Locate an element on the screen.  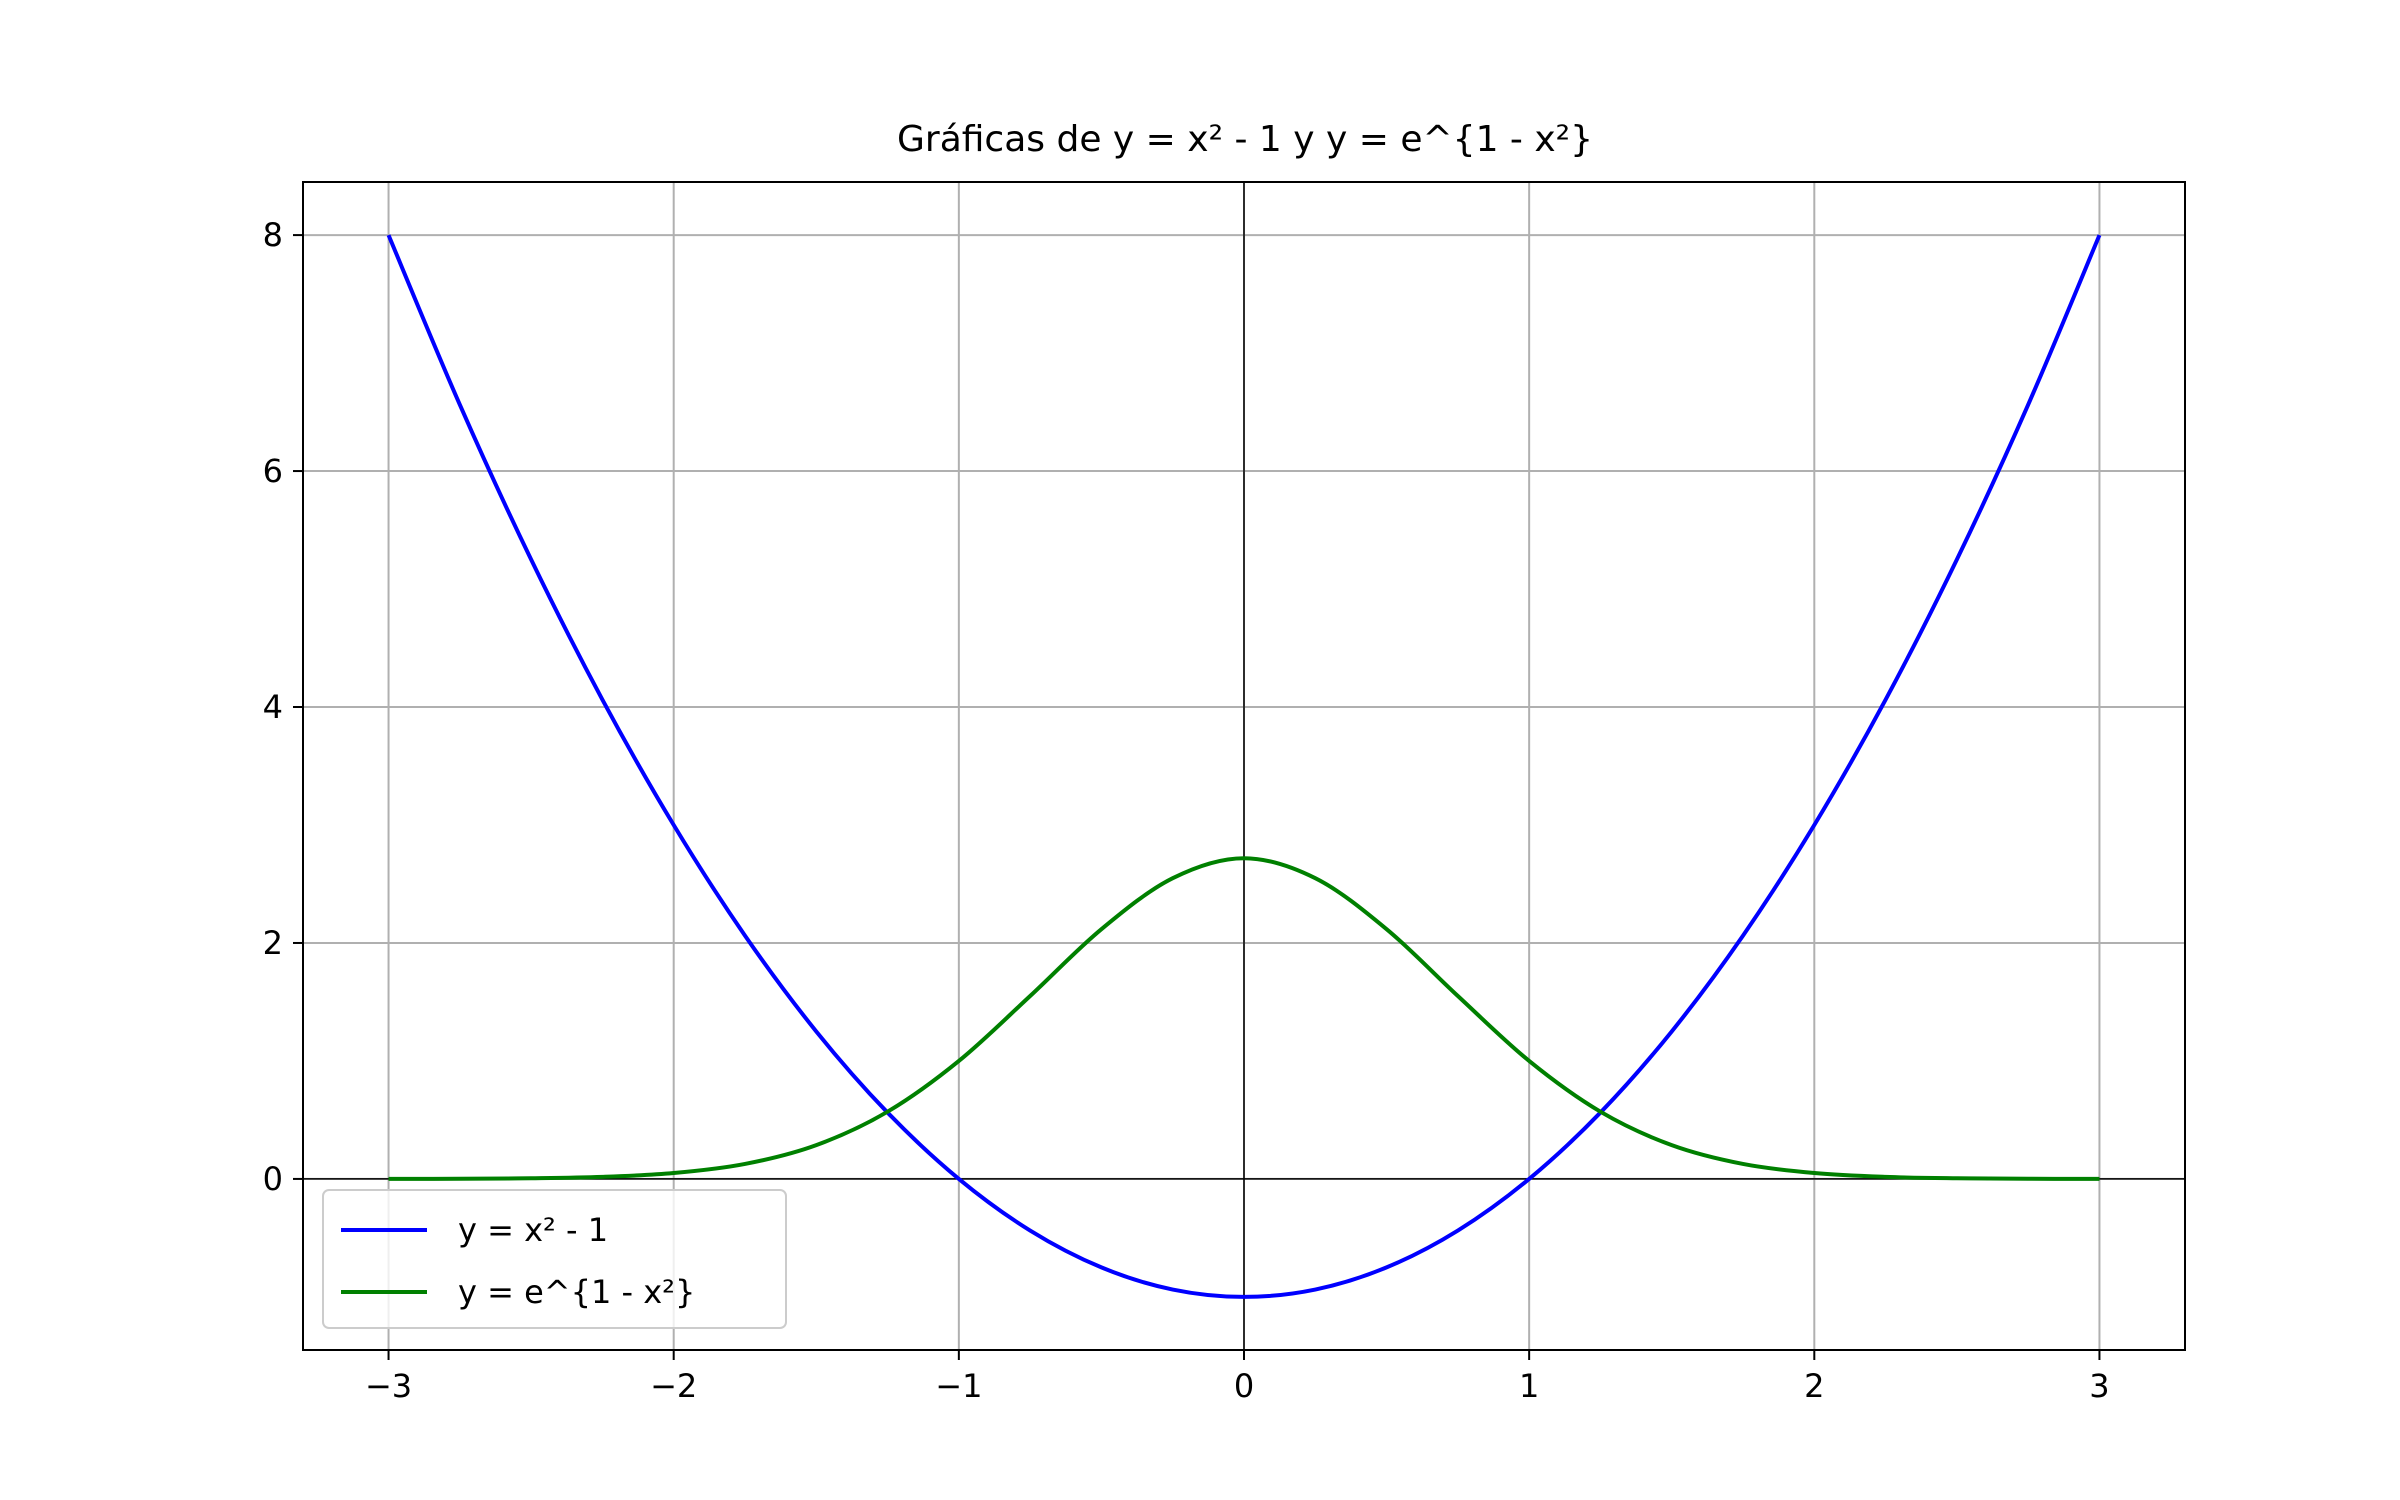
y-axis: 0 2 4 6 8 is located at coordinates (283, 707).